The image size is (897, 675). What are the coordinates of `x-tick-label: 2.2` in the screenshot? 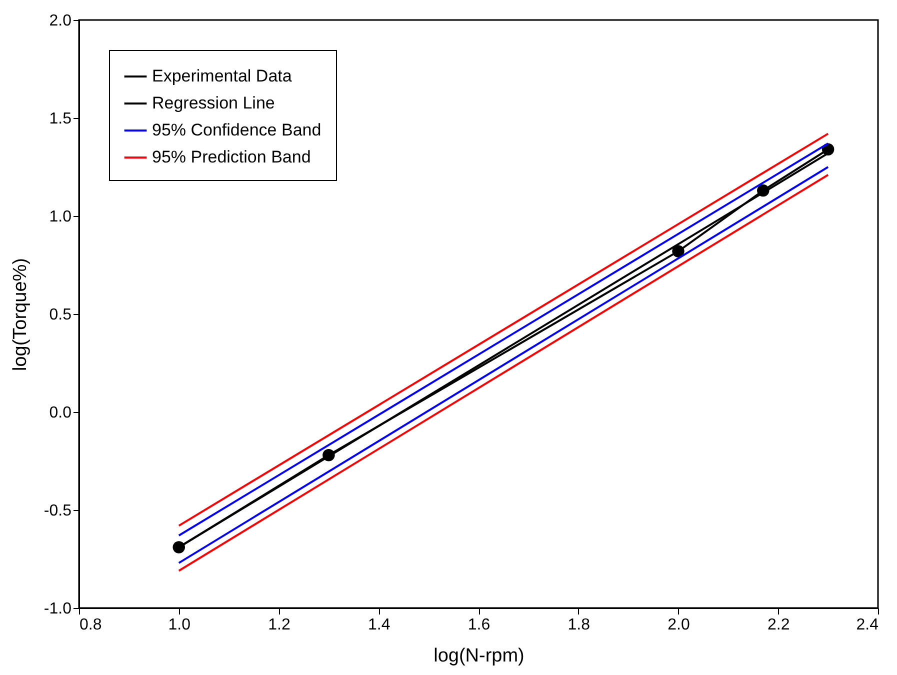 It's located at (779, 625).